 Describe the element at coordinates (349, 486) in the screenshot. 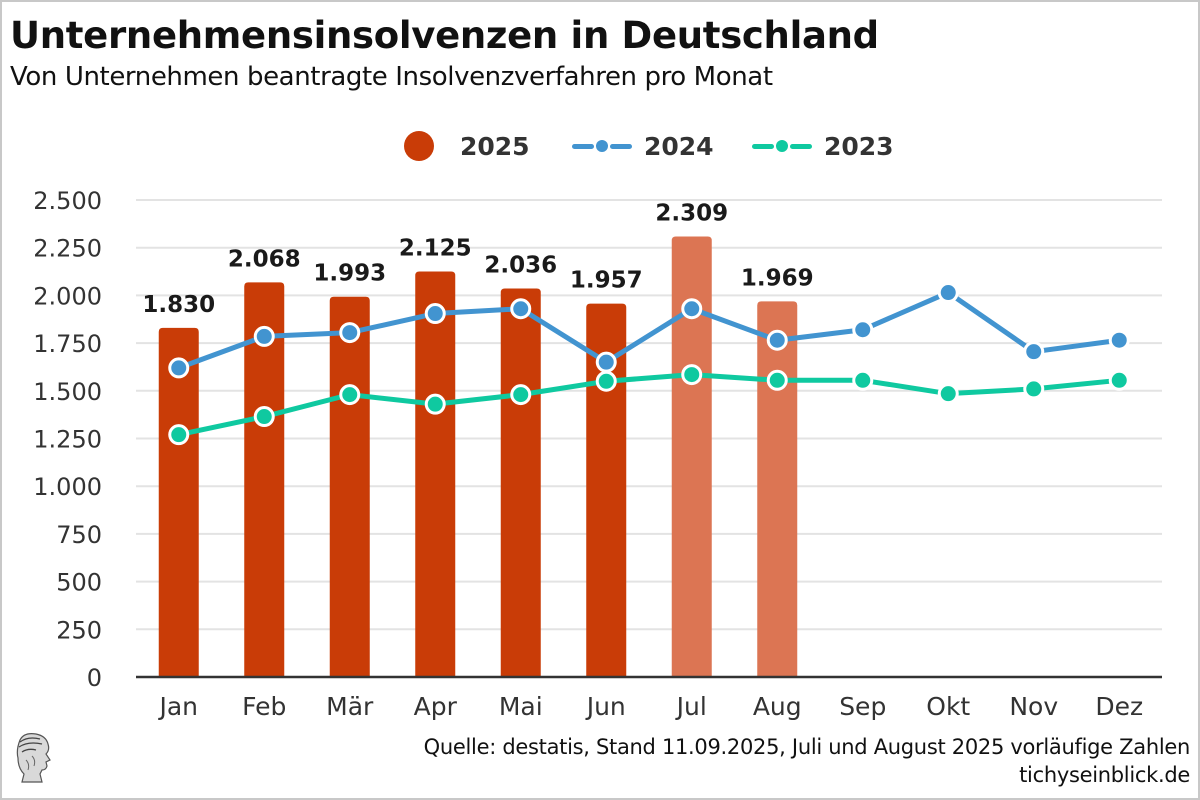

I see `bar-mär` at that location.